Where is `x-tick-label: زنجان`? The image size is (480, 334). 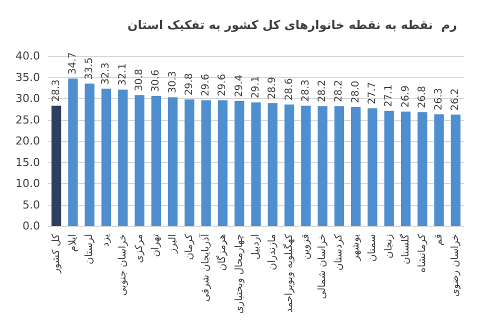 x-tick-label: زنجان is located at coordinates (389, 246).